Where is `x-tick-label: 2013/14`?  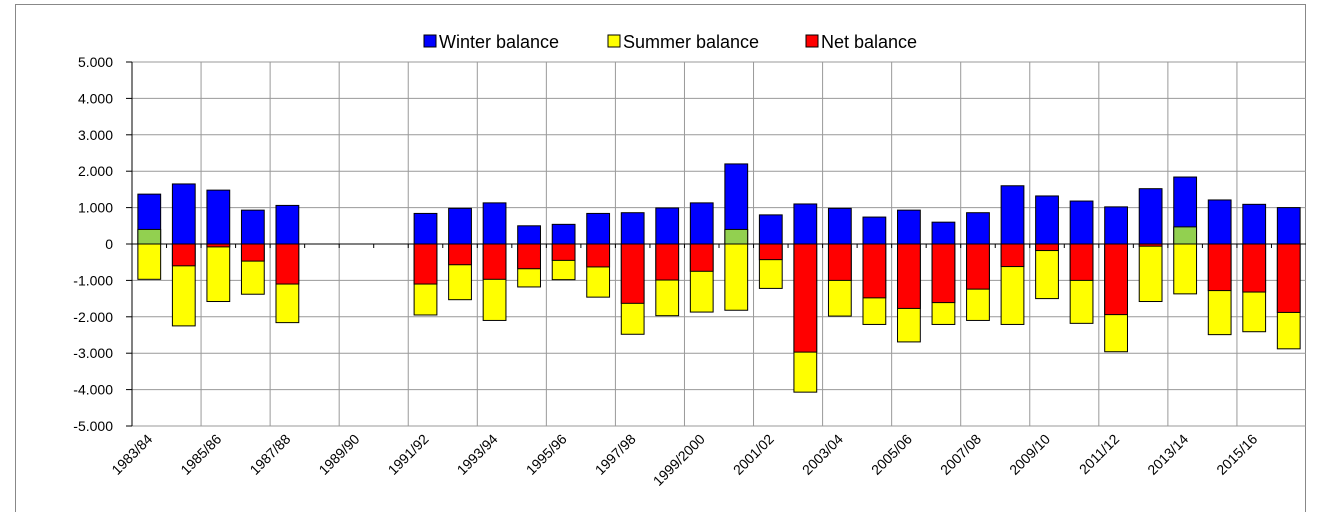
x-tick-label: 2013/14 is located at coordinates (1167, 454).